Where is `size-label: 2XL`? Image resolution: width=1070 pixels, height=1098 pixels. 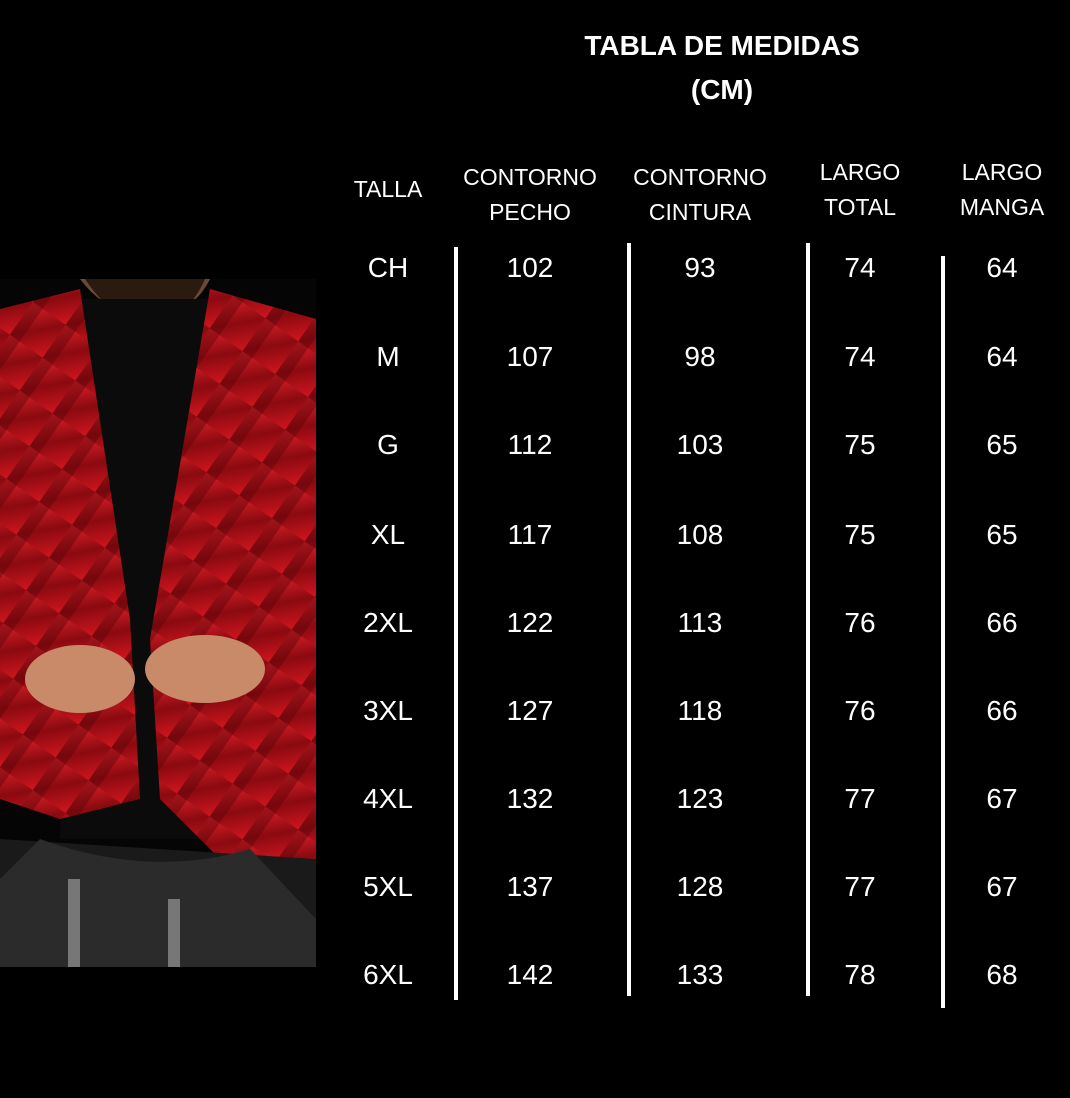
size-label: 2XL is located at coordinates (388, 622).